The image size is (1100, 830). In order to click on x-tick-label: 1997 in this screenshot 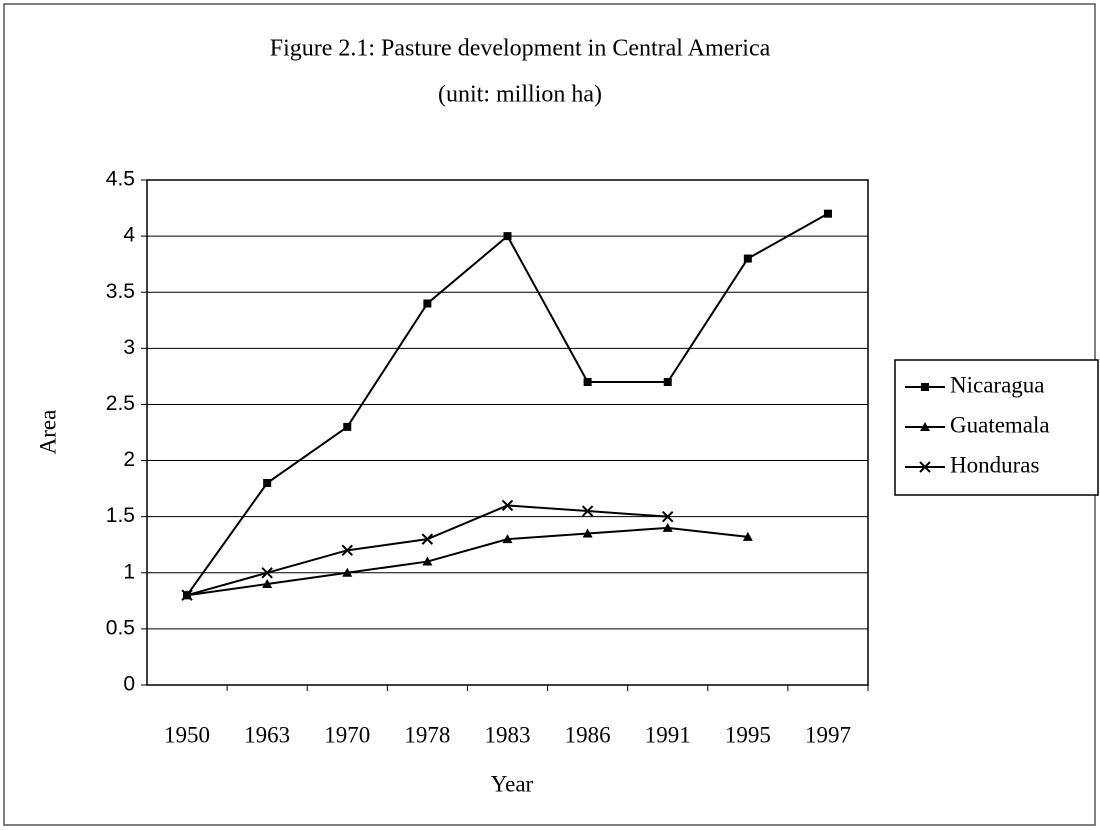, I will do `click(828, 734)`.